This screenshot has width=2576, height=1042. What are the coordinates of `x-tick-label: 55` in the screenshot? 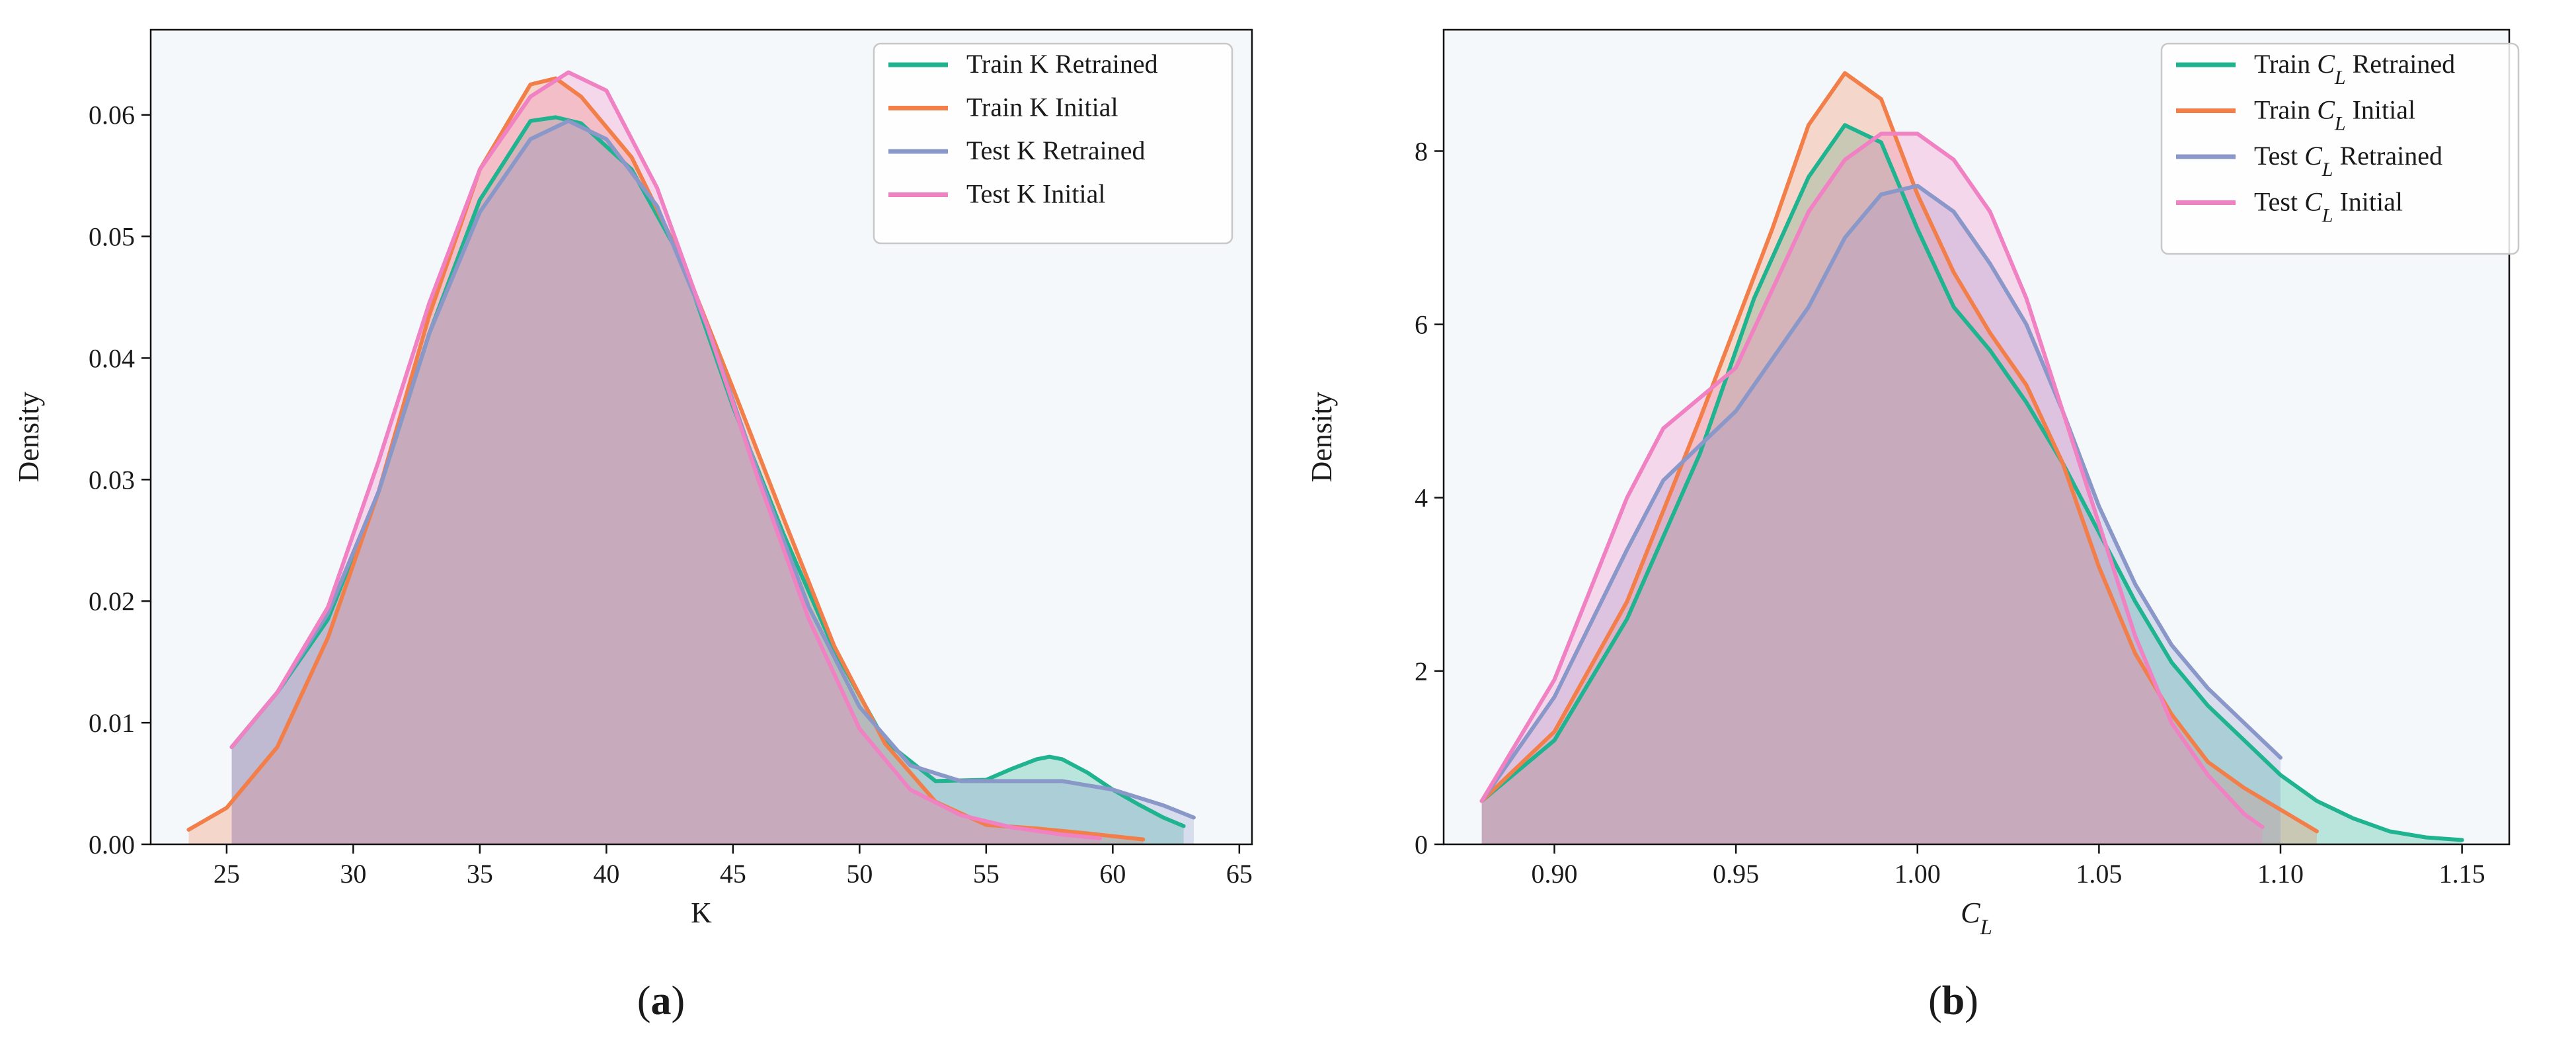 It's located at (986, 874).